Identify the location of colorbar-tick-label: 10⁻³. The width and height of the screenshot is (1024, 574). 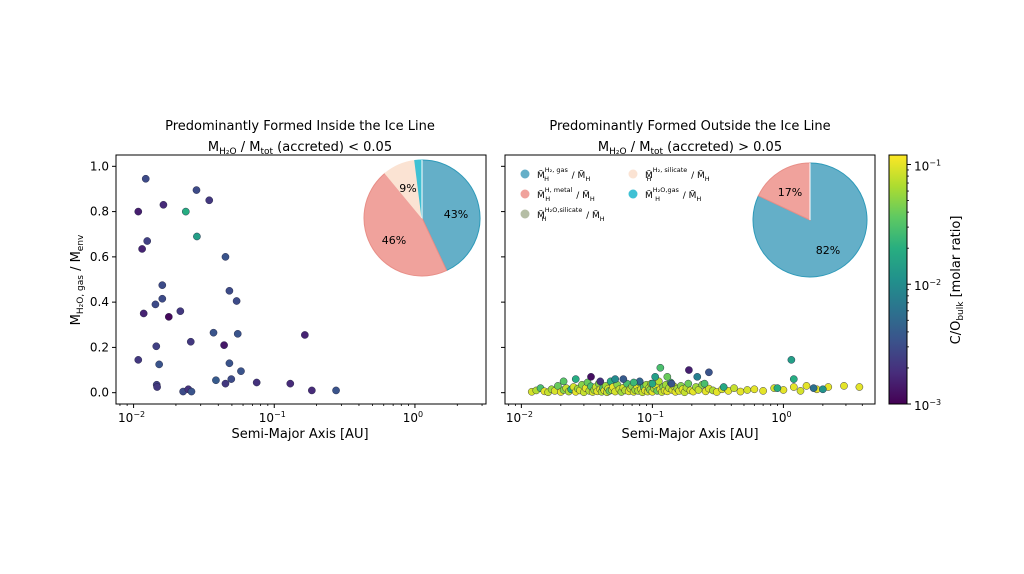
(927, 405).